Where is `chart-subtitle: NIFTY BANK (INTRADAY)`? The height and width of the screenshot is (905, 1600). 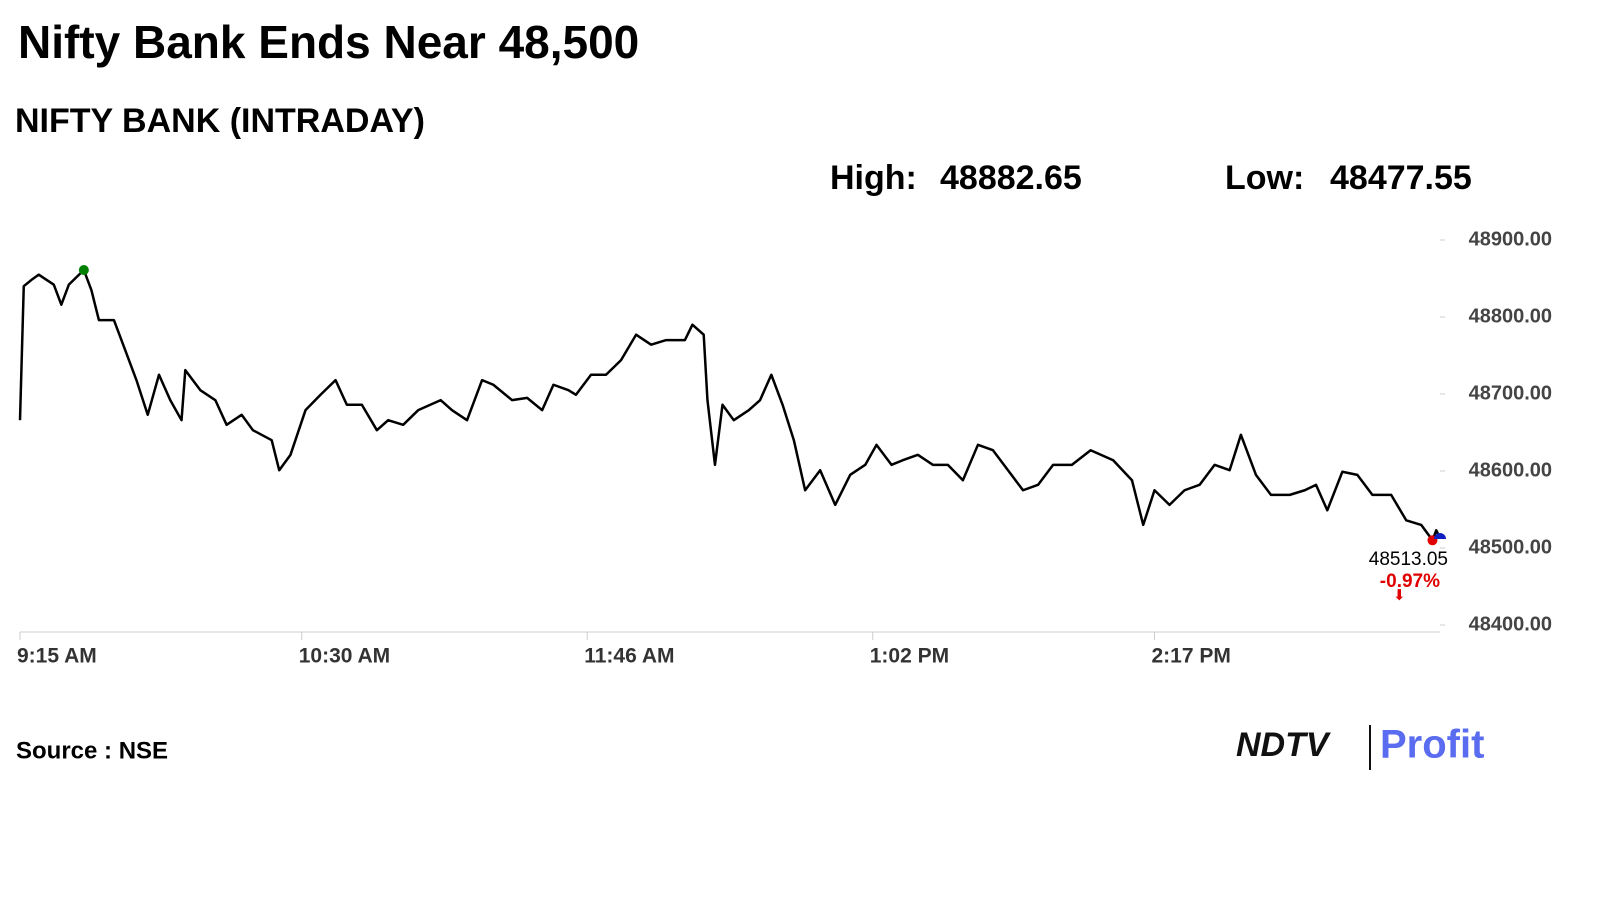
chart-subtitle: NIFTY BANK (INTRADAY) is located at coordinates (220, 121).